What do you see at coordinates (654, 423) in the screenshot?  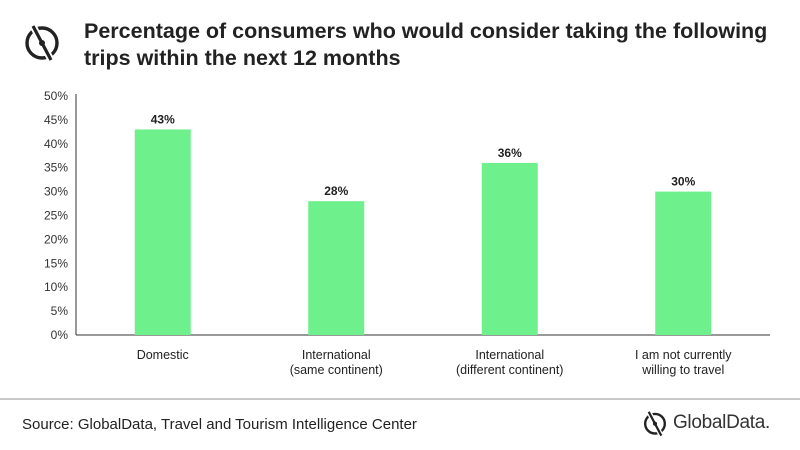 I see `globaldata-brand-icon` at bounding box center [654, 423].